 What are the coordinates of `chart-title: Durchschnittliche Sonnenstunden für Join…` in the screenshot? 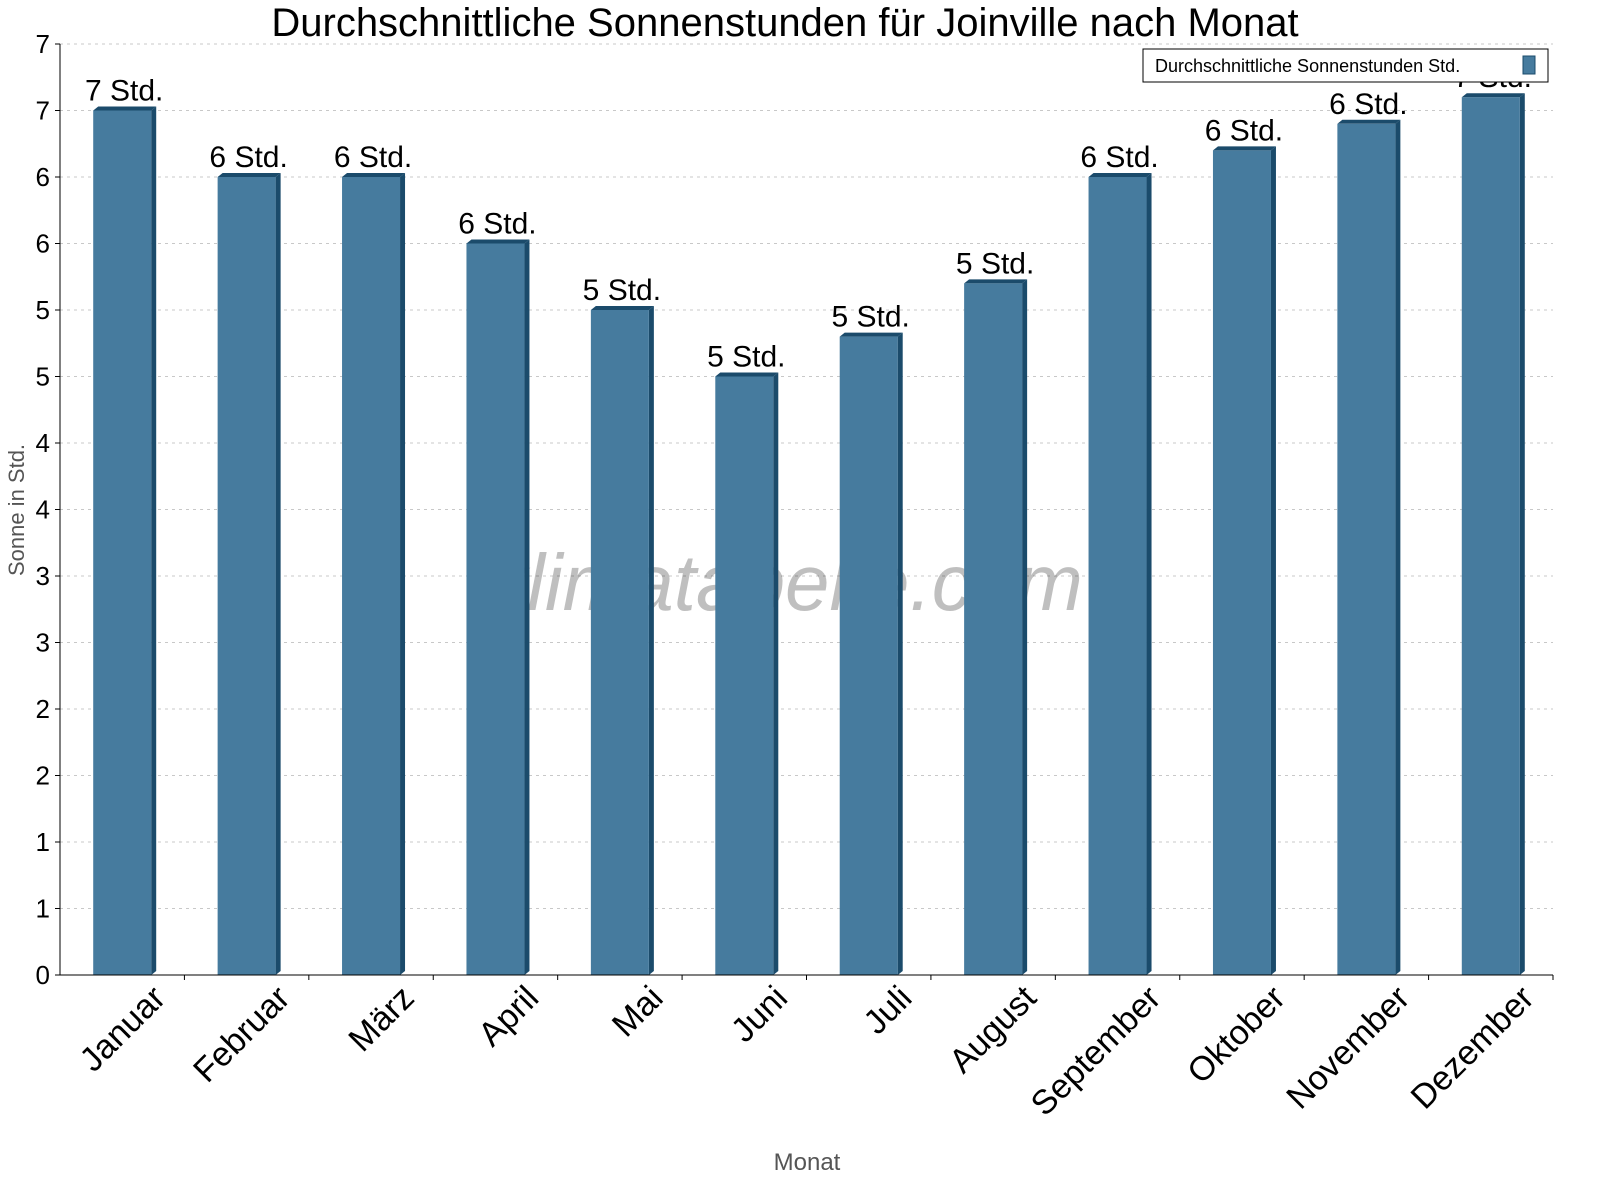 It's located at (784, 23).